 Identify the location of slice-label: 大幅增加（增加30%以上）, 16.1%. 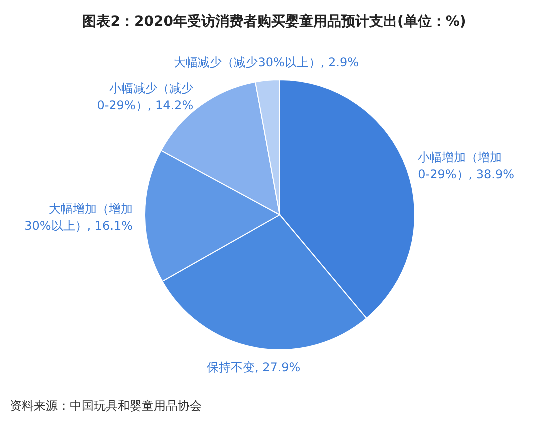
(79, 217).